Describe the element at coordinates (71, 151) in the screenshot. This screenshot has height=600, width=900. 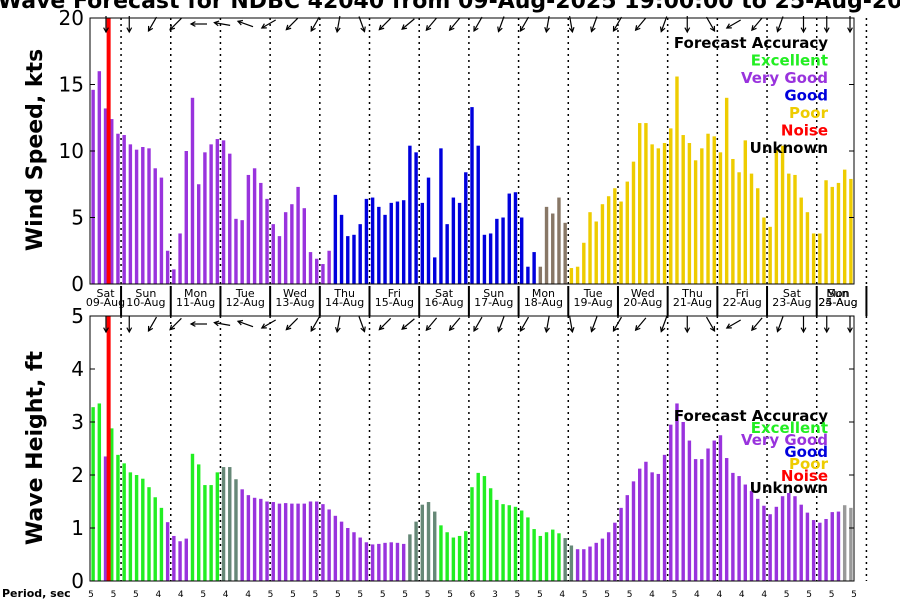
I see `wind-tick-label: 10` at that location.